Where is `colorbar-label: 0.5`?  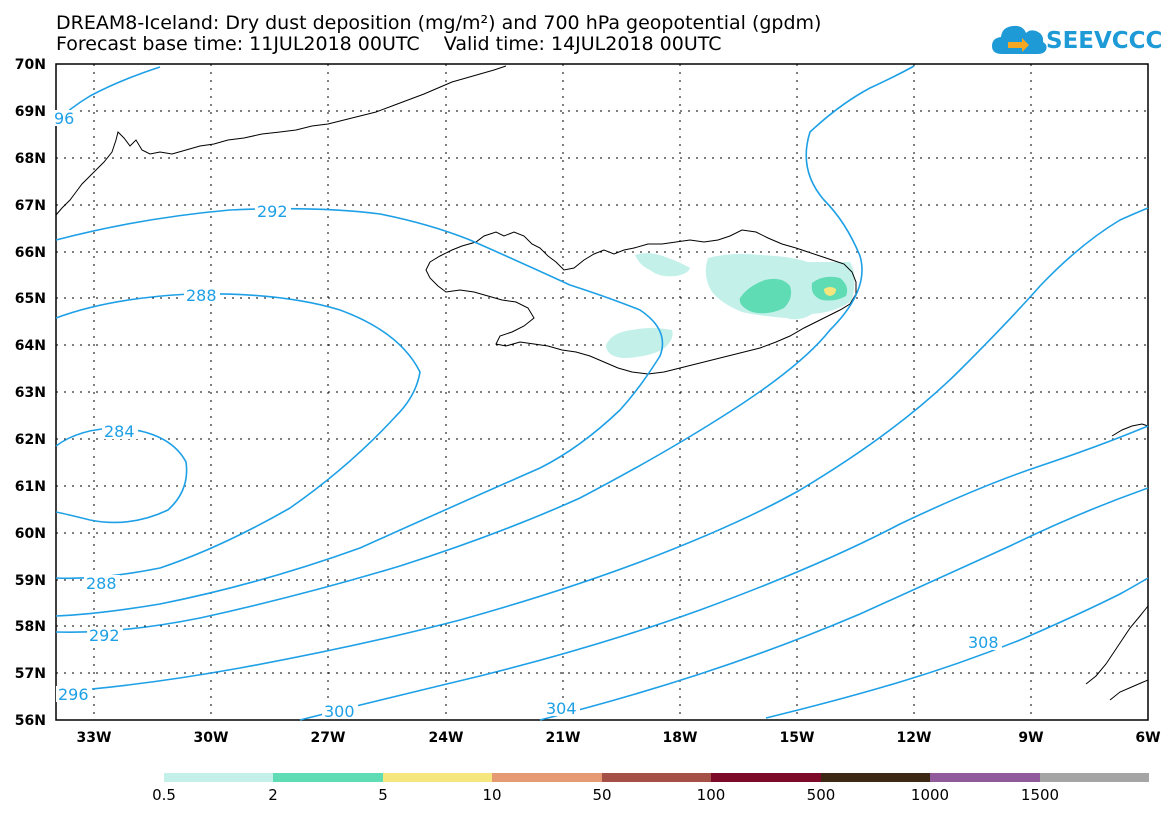
colorbar-label: 0.5 is located at coordinates (164, 795).